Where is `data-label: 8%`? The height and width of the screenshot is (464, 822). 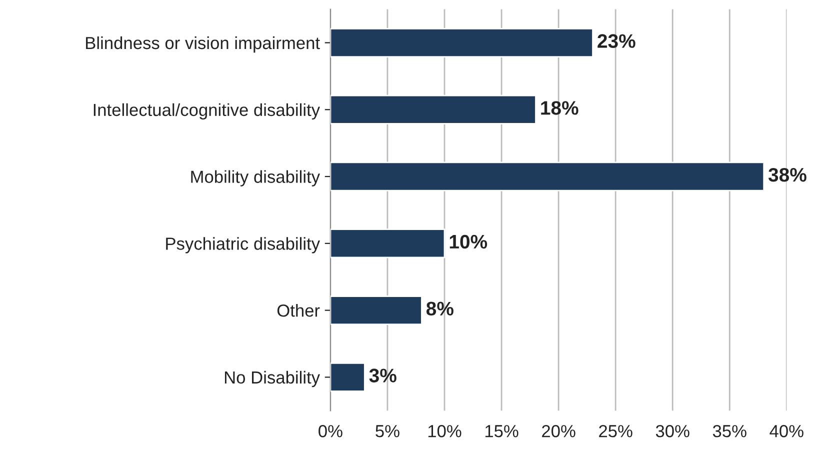 data-label: 8% is located at coordinates (440, 309).